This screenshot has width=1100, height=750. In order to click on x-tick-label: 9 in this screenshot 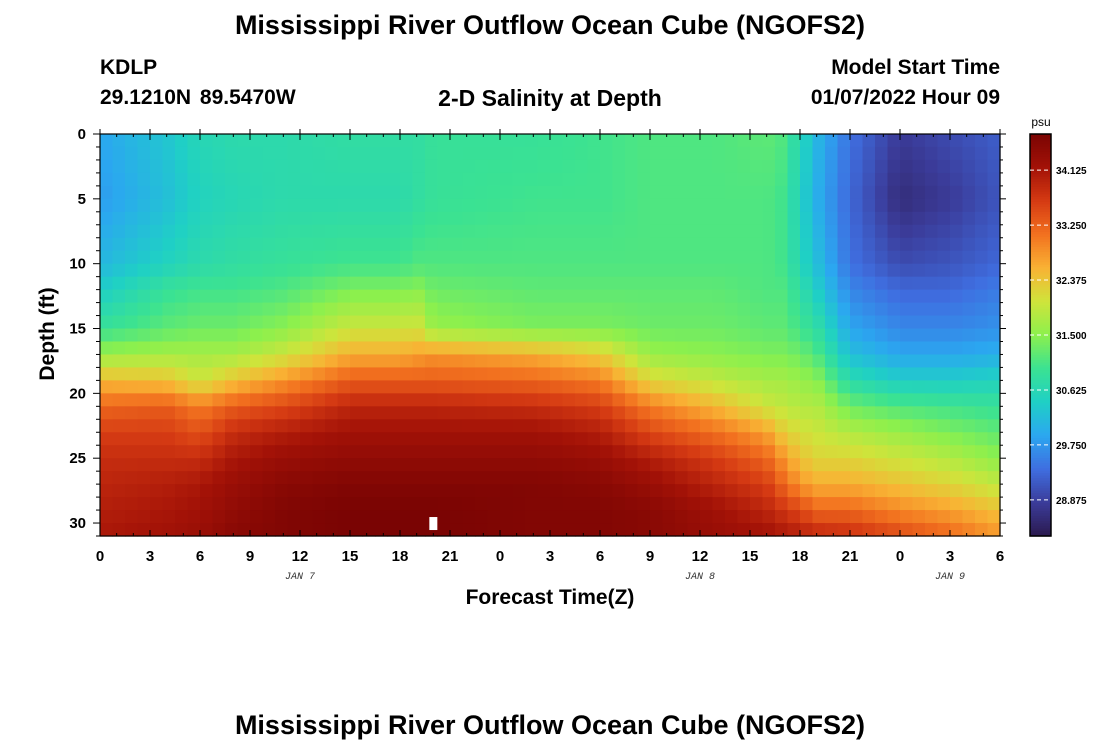, I will do `click(650, 556)`.